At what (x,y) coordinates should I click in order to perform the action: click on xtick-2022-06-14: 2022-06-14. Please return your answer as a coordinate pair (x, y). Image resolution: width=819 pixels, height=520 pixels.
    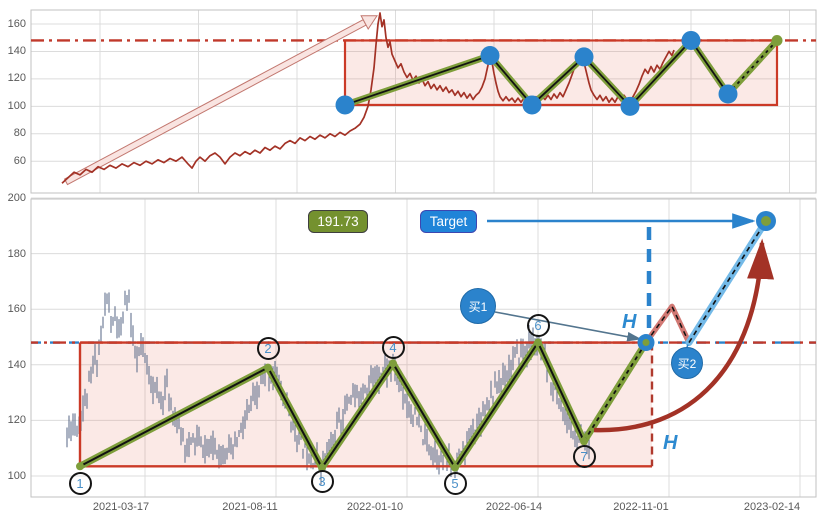
    Looking at the image, I should click on (514, 507).